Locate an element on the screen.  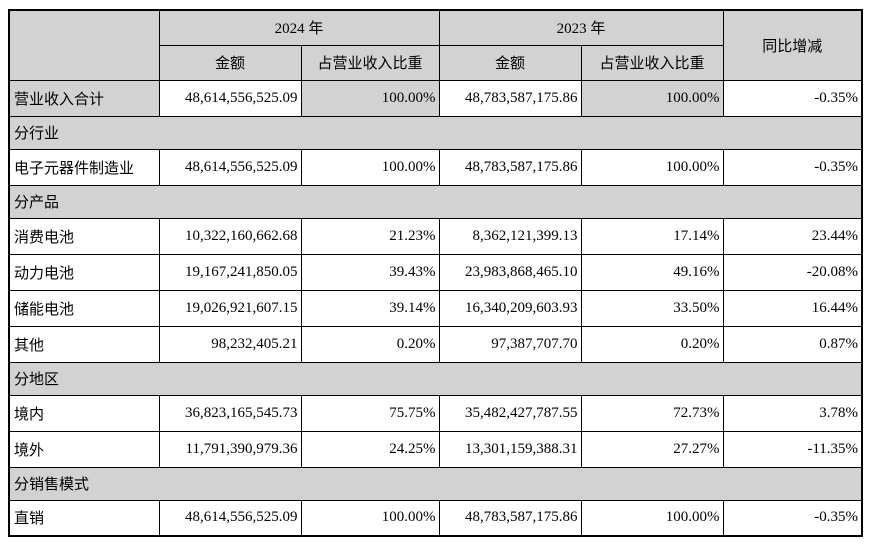
amount-2023: 13,301,159,388.31 is located at coordinates (510, 449).